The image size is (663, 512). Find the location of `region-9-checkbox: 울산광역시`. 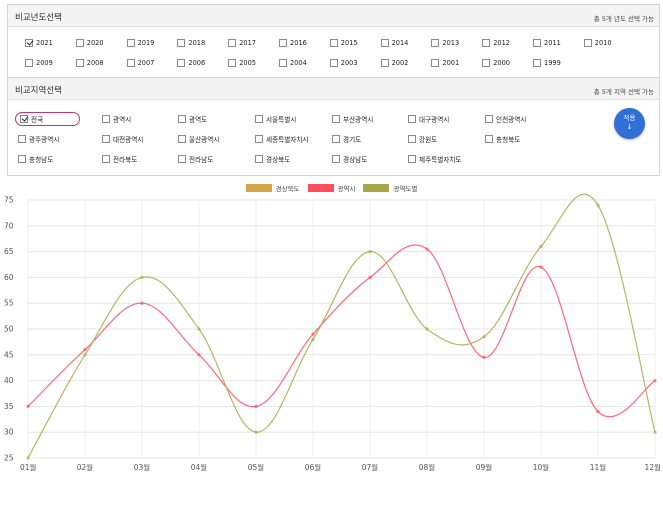

region-9-checkbox: 울산광역시 is located at coordinates (198, 139).